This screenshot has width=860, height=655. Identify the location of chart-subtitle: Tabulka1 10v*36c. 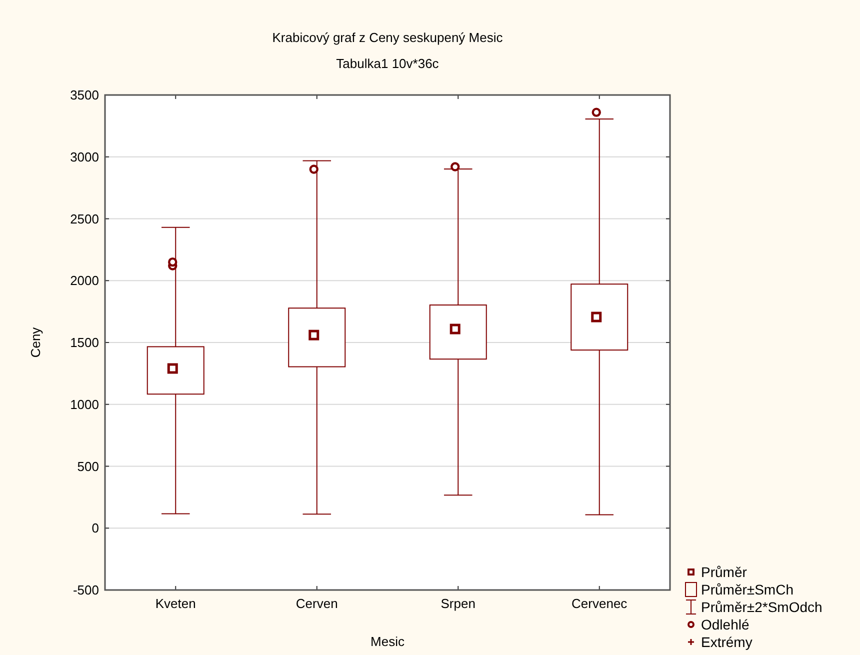
(388, 63).